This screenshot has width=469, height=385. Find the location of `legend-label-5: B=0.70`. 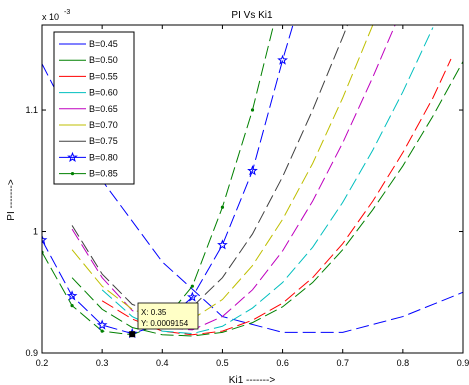

legend-label-5: B=0.70 is located at coordinates (103, 125).